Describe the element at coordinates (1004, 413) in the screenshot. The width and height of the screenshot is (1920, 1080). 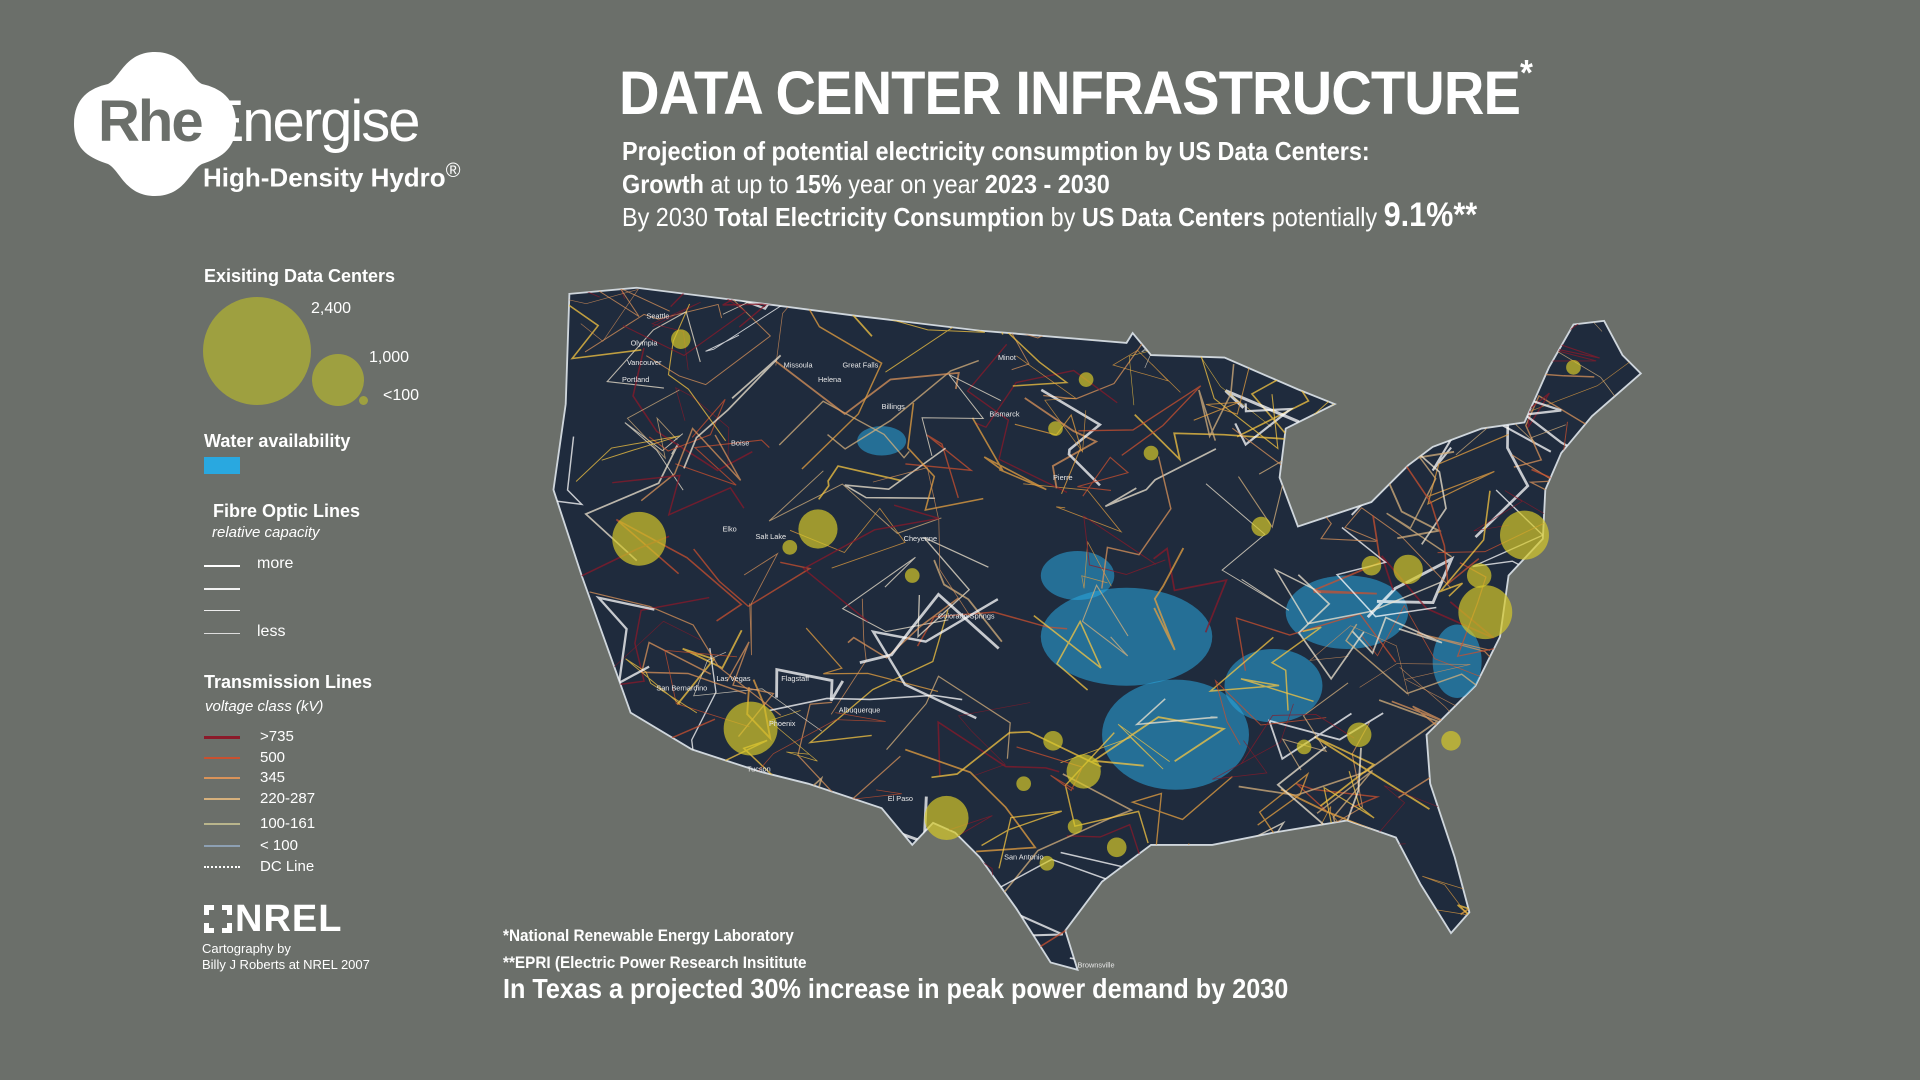
I see `city-label: Bismarck` at that location.